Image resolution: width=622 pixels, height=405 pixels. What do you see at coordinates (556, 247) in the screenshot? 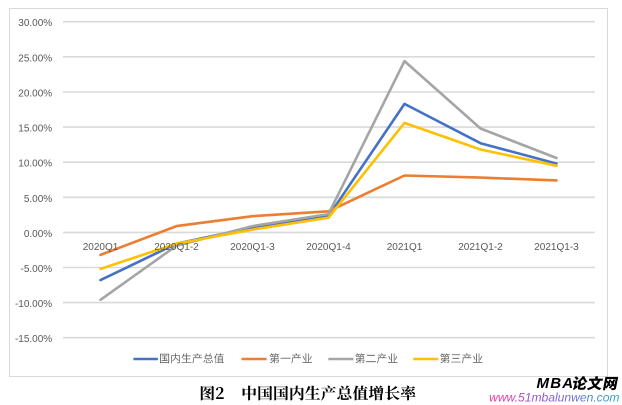
I see `svg-text: 2021Q1-3` at bounding box center [556, 247].